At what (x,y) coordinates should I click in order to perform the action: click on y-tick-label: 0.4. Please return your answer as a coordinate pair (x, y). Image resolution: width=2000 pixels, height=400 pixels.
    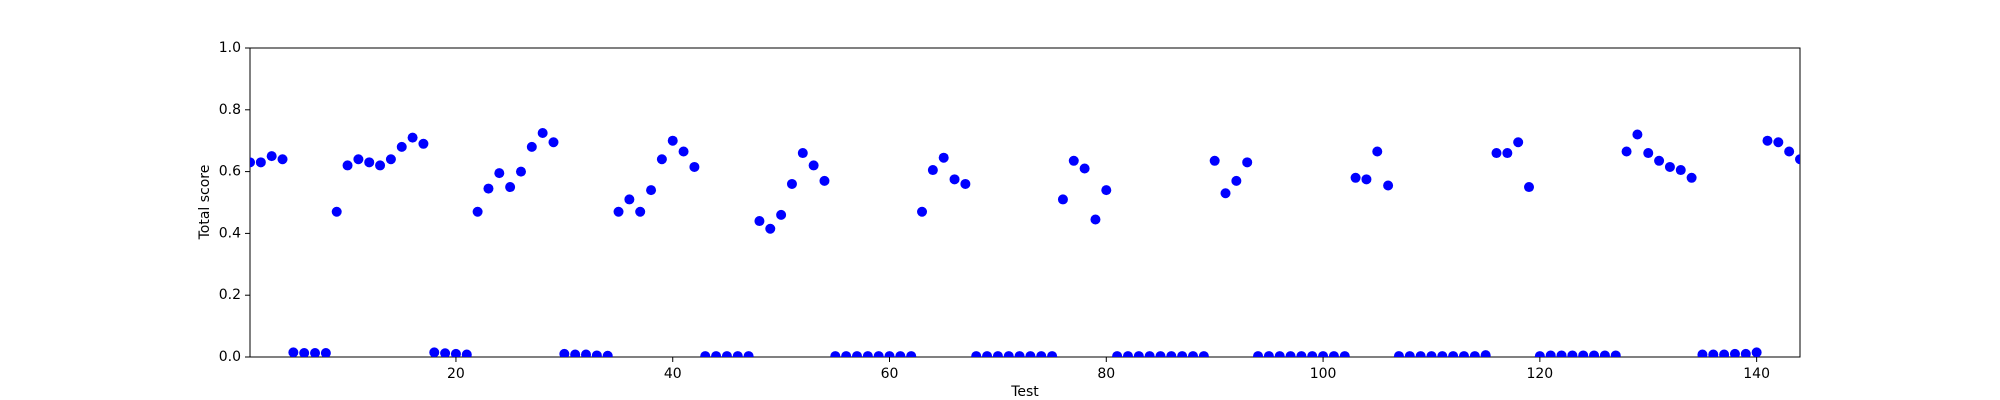
    Looking at the image, I should click on (230, 233).